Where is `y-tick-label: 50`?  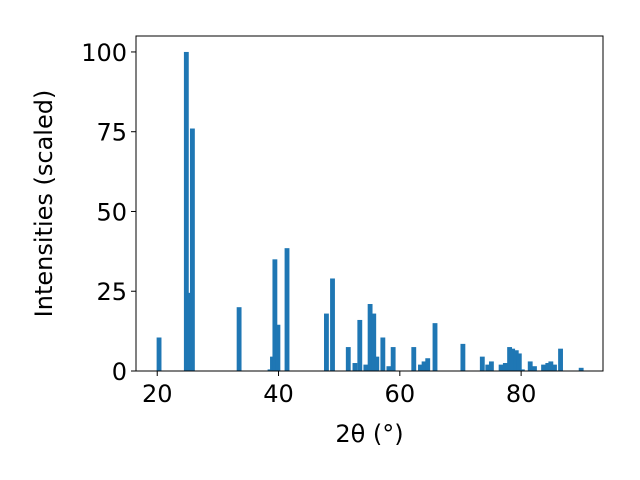
y-tick-label: 50 is located at coordinates (111, 212).